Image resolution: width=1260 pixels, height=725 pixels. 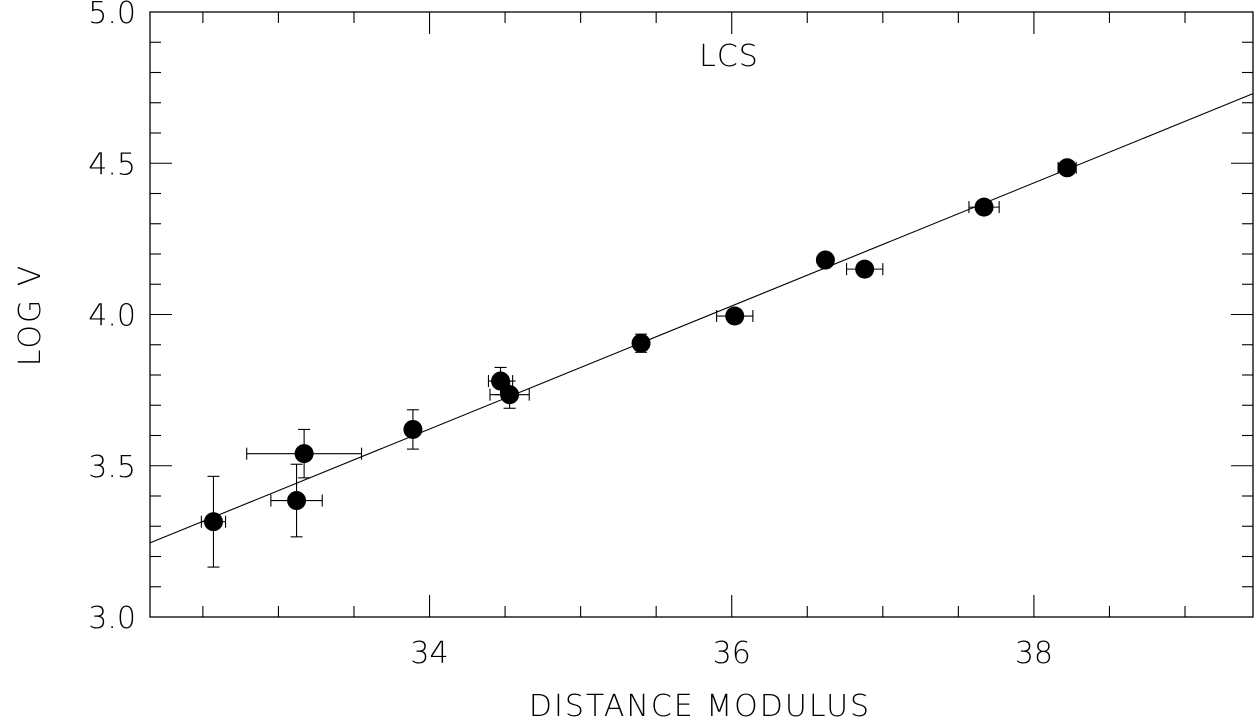 I want to click on x-tick-label: 36, so click(x=732, y=653).